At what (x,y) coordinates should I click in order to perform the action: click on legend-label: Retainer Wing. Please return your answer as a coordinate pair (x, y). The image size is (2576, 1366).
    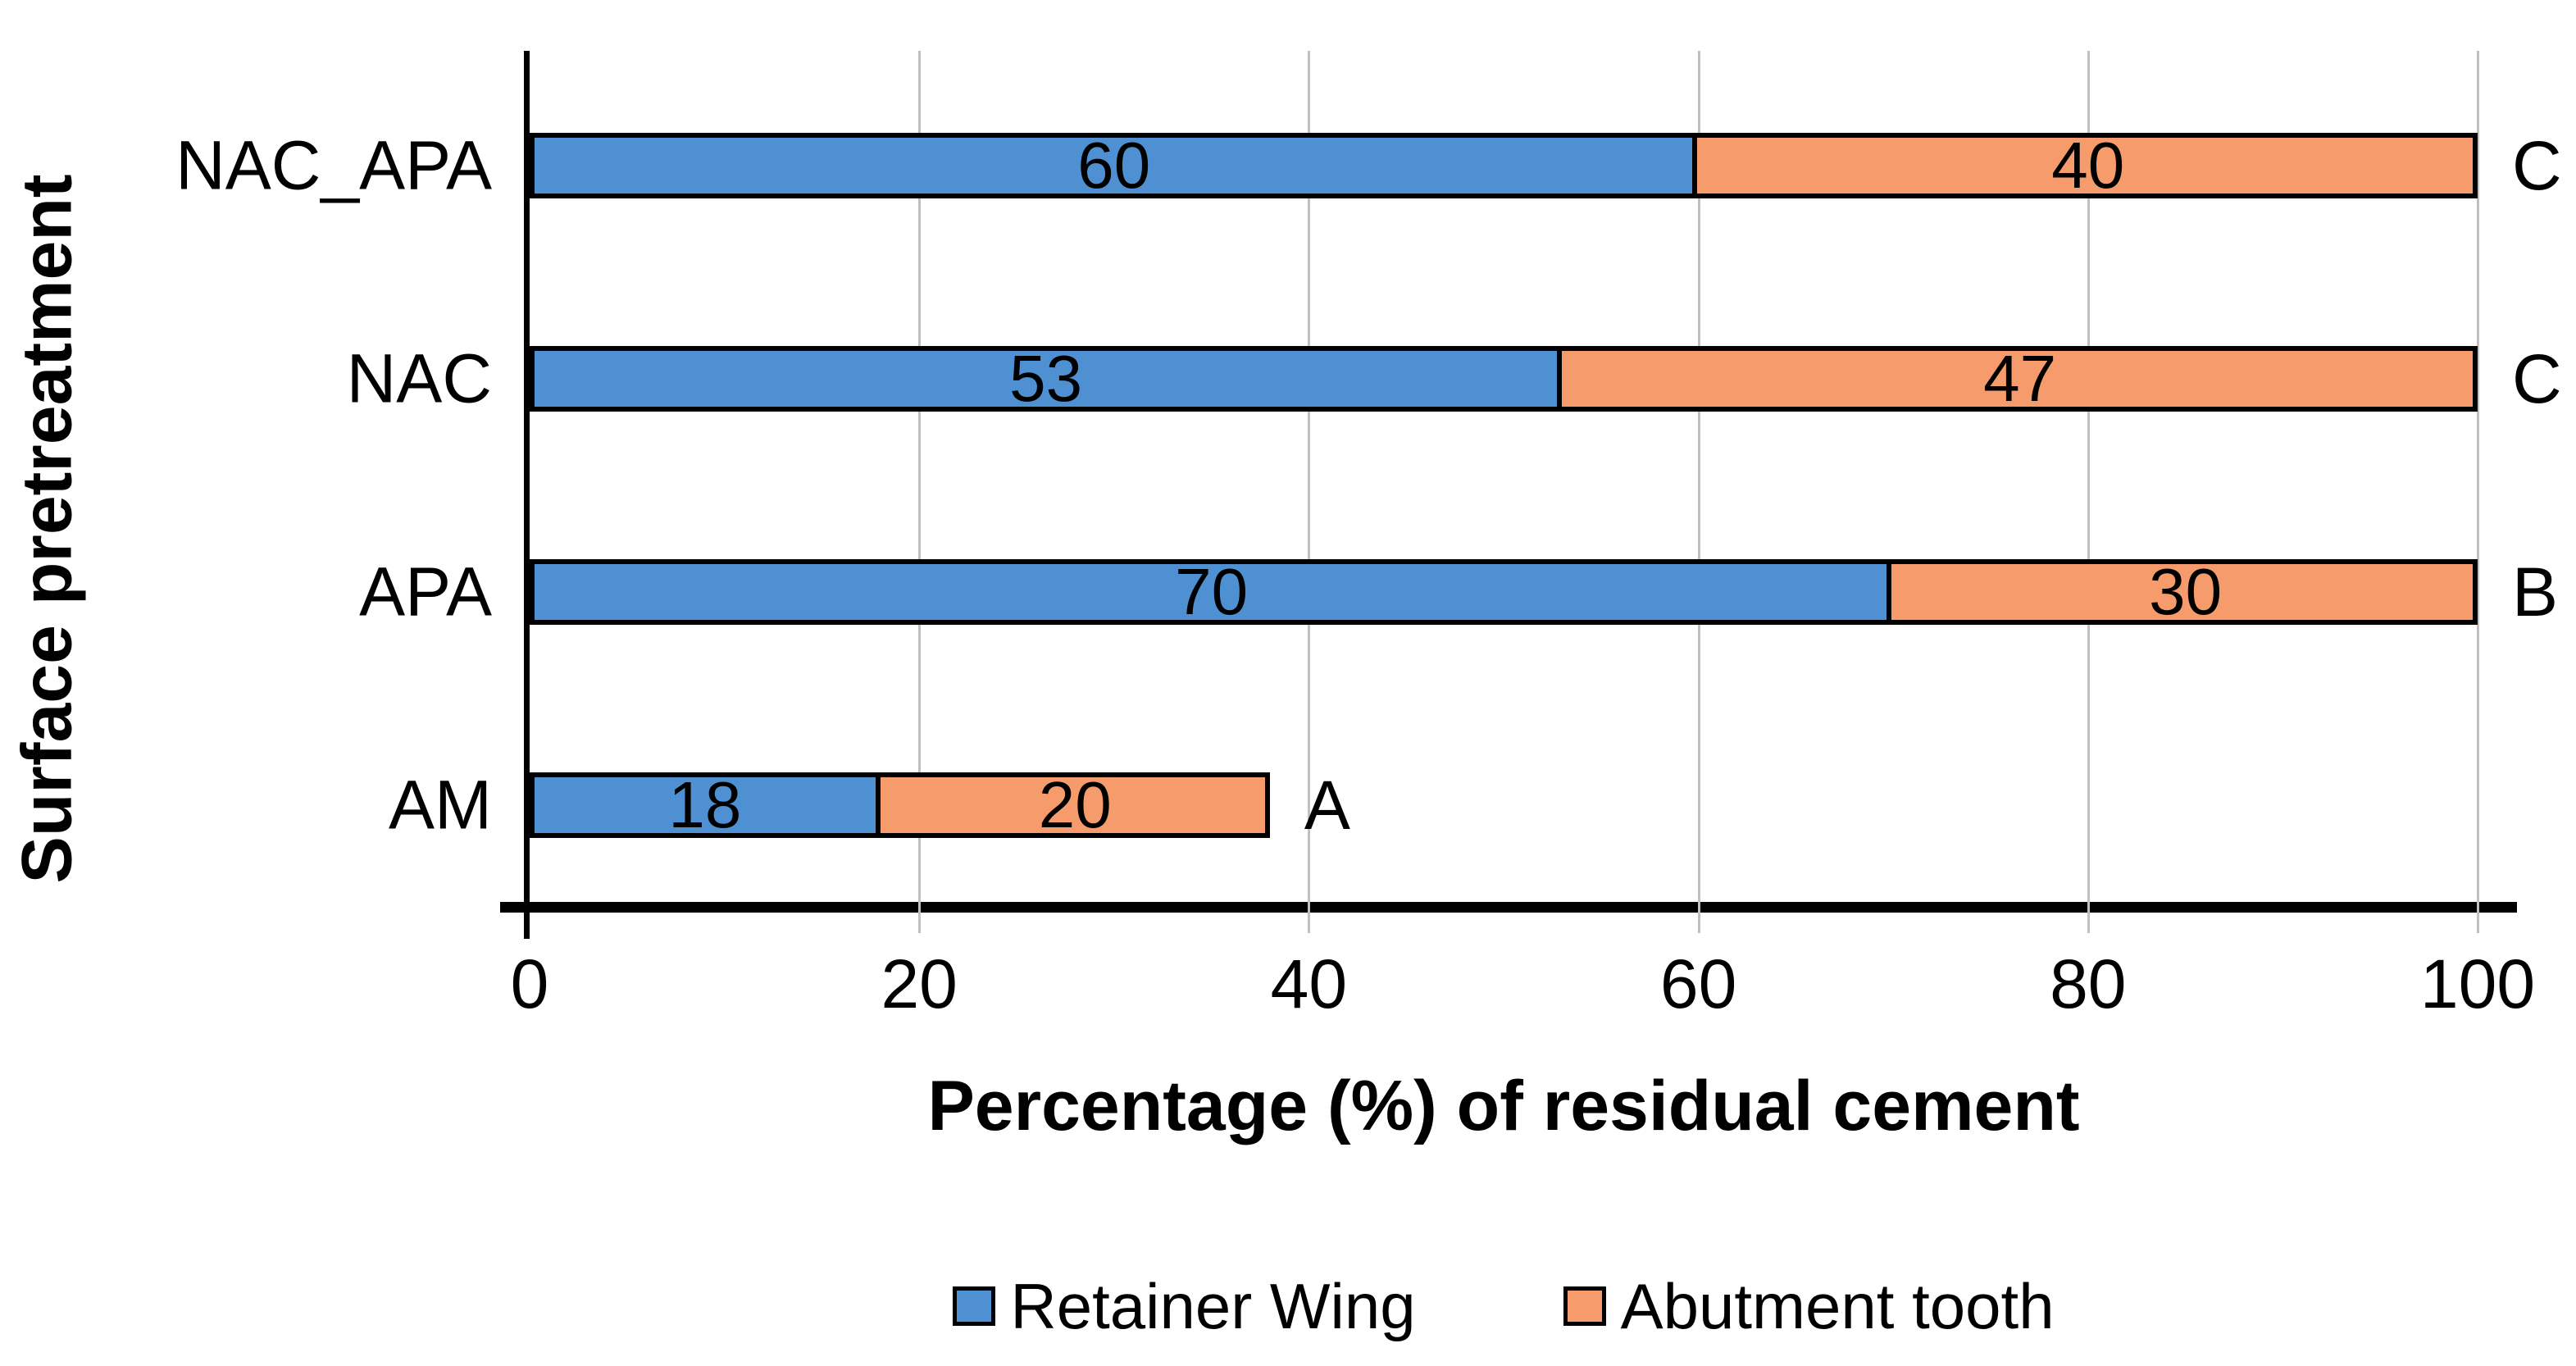
    Looking at the image, I should click on (1213, 1306).